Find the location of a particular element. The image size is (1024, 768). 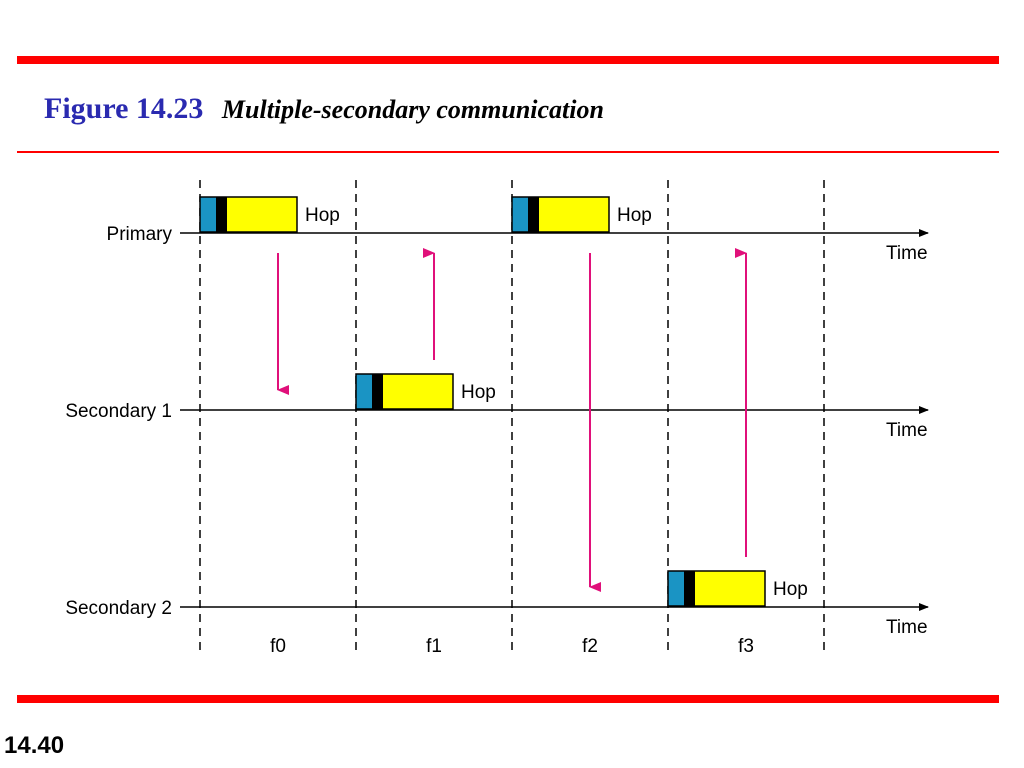

packet-f0: Hop is located at coordinates (269, 214).